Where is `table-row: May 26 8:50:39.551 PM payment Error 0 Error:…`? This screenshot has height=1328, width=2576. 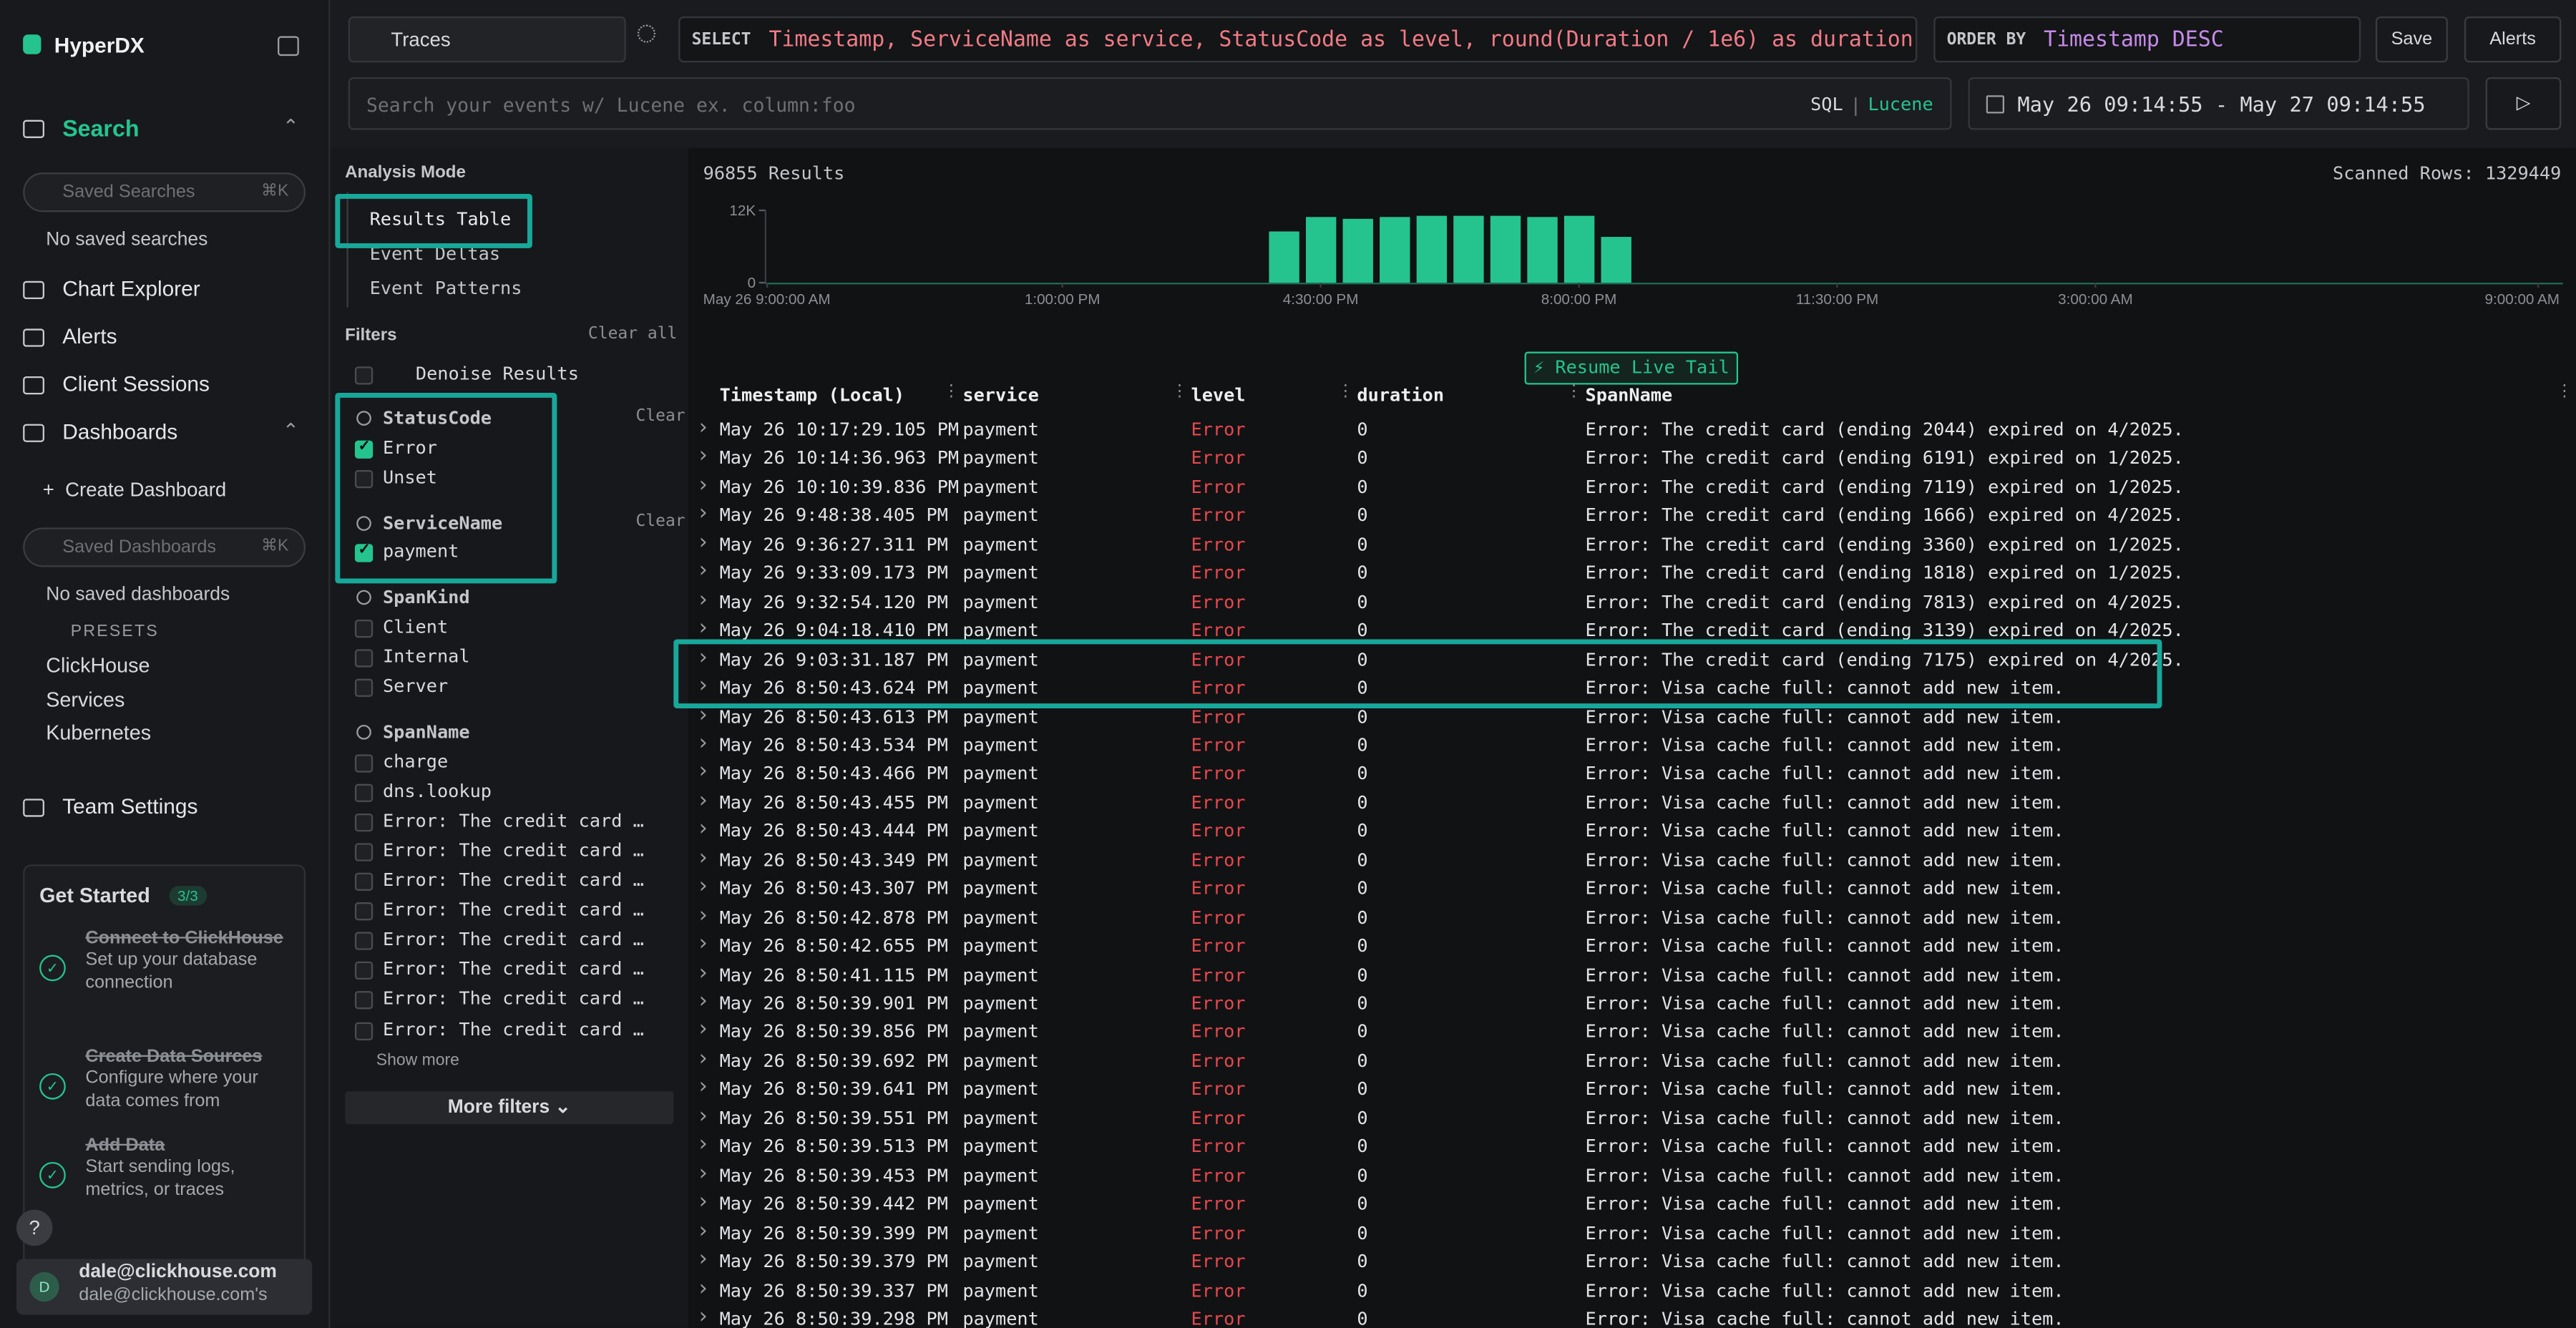
table-row: May 26 8:50:39.551 PM payment Error 0 Error:… is located at coordinates (1633, 1120).